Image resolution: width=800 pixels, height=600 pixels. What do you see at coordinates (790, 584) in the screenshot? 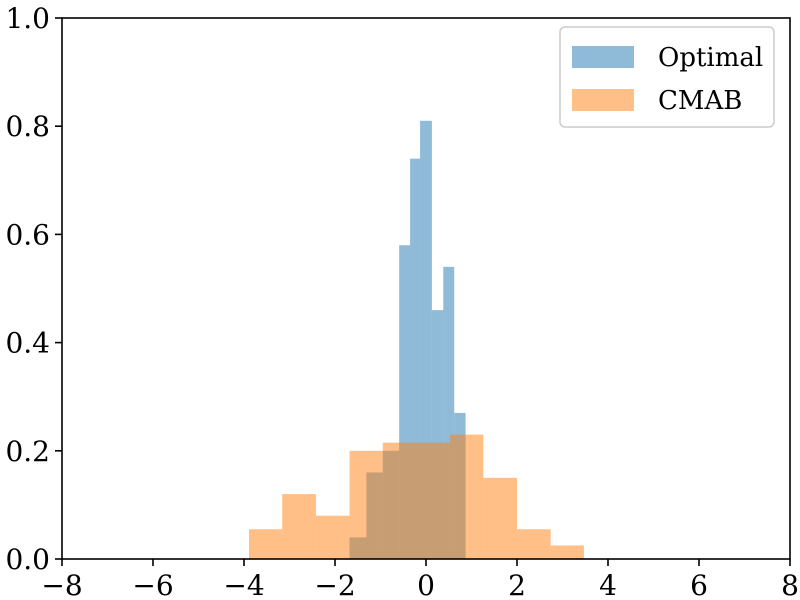
I see `x-tick-label: 8` at bounding box center [790, 584].